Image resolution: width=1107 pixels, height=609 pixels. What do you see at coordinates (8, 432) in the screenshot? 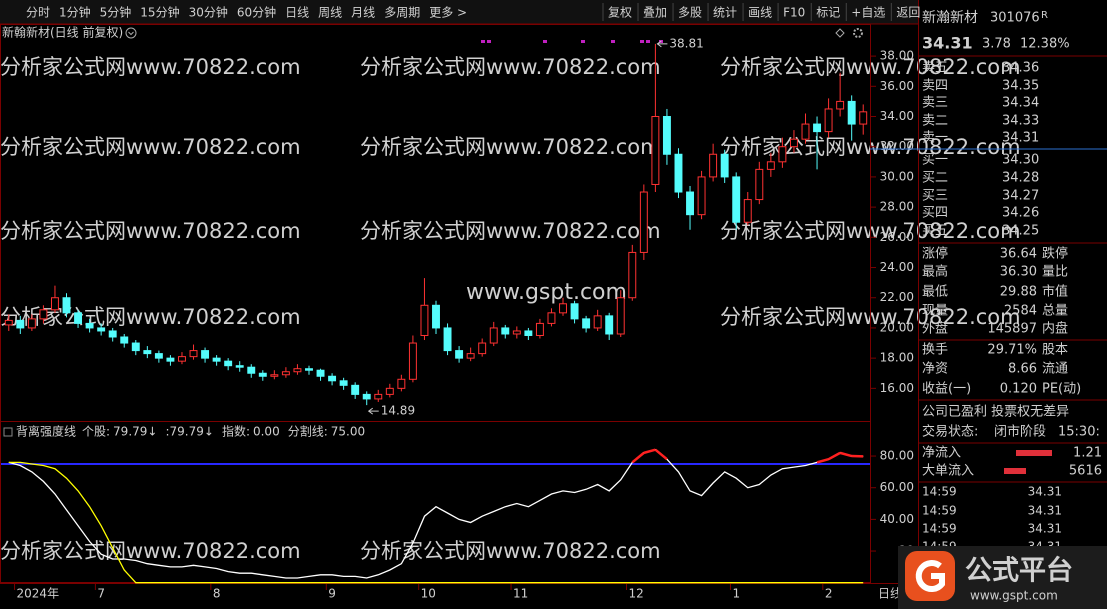
I see `indicator-toggle` at bounding box center [8, 432].